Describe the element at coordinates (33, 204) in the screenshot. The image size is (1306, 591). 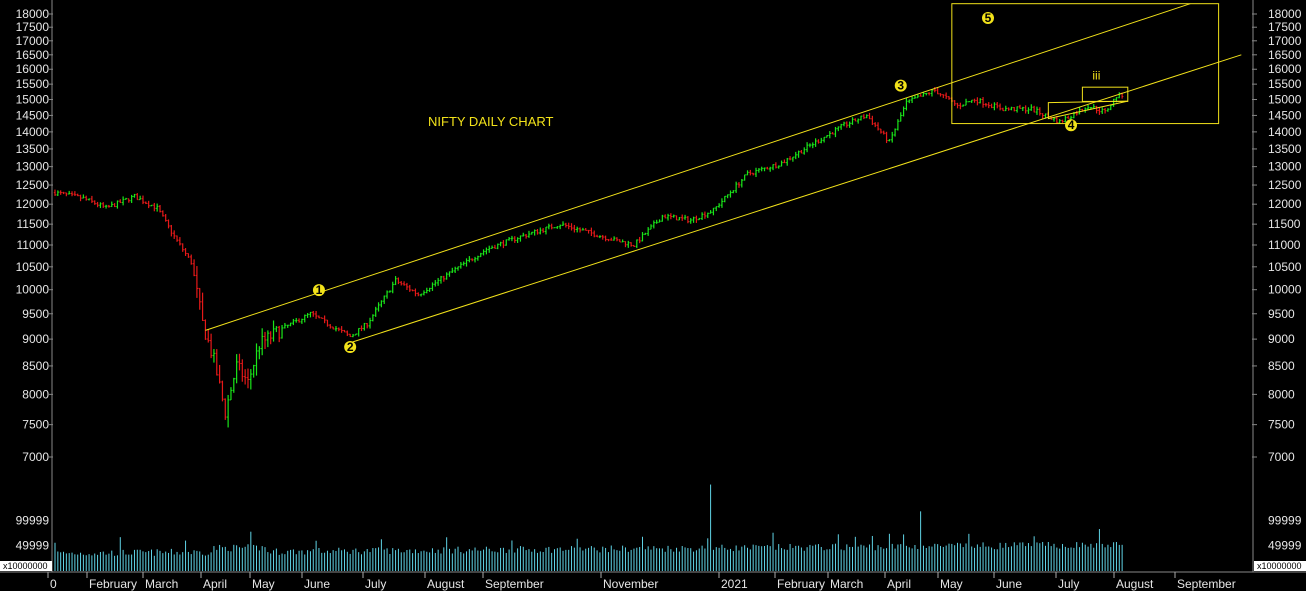
I see `y-tick-label-left: 12000` at that location.